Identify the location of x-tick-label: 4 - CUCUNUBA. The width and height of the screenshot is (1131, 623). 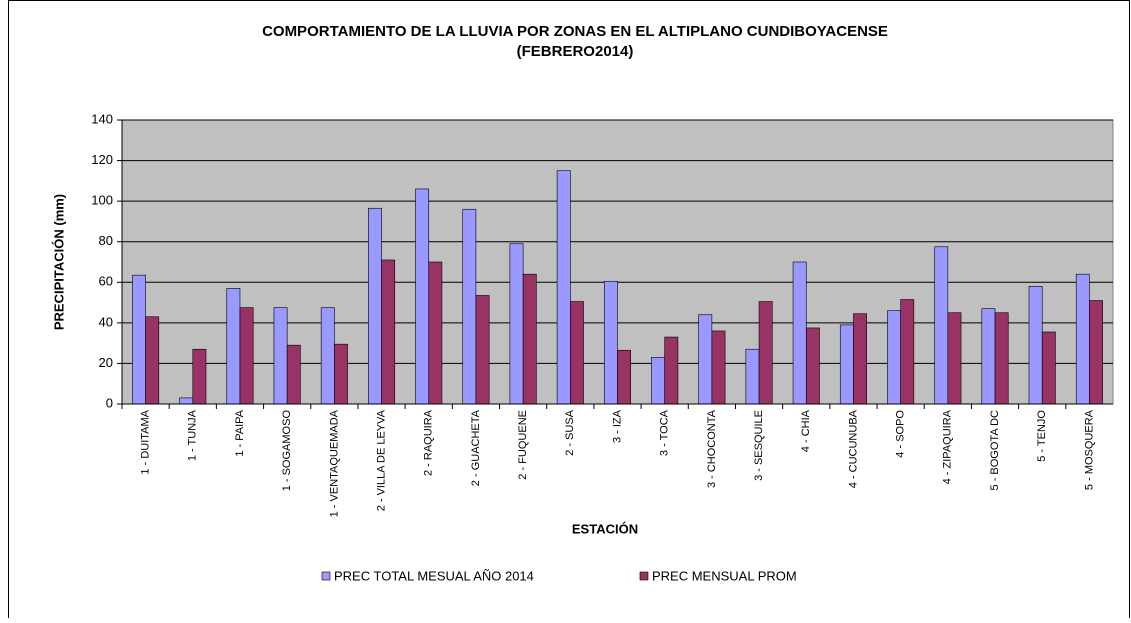
(853, 448).